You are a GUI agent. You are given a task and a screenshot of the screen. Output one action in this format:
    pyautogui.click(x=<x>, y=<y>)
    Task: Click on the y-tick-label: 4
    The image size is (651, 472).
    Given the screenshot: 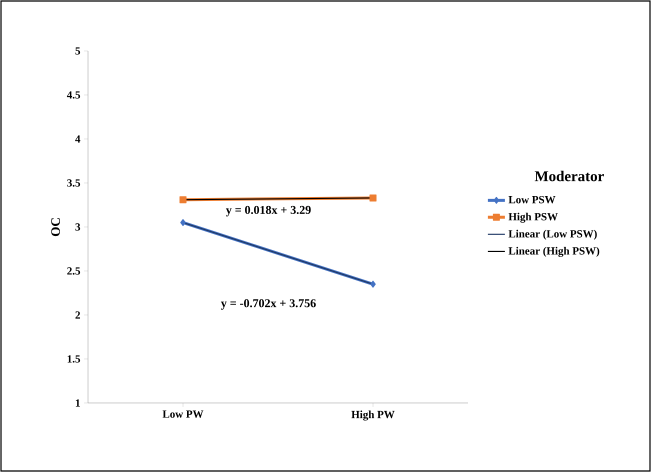 What is the action you would take?
    pyautogui.click(x=77, y=139)
    